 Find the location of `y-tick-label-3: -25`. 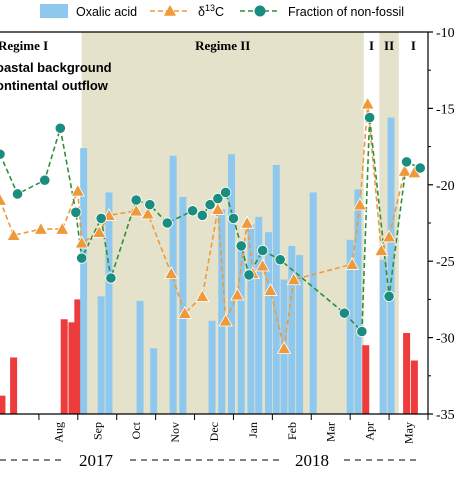

y-tick-label-3: -25 is located at coordinates (445, 262).